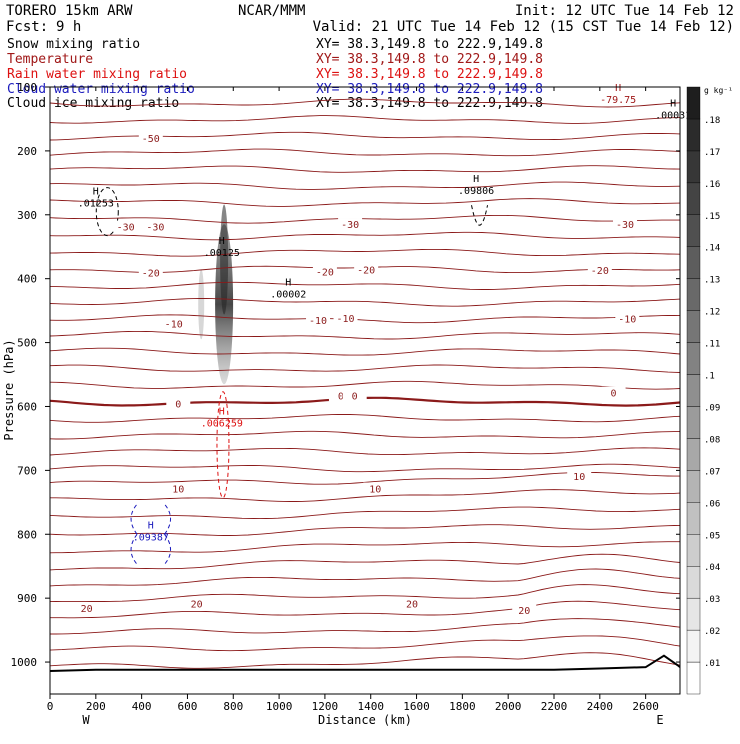 The width and height of the screenshot is (740, 744). Describe the element at coordinates (69, 11) in the screenshot. I see `model-title: TORERO 15km ARW` at that location.